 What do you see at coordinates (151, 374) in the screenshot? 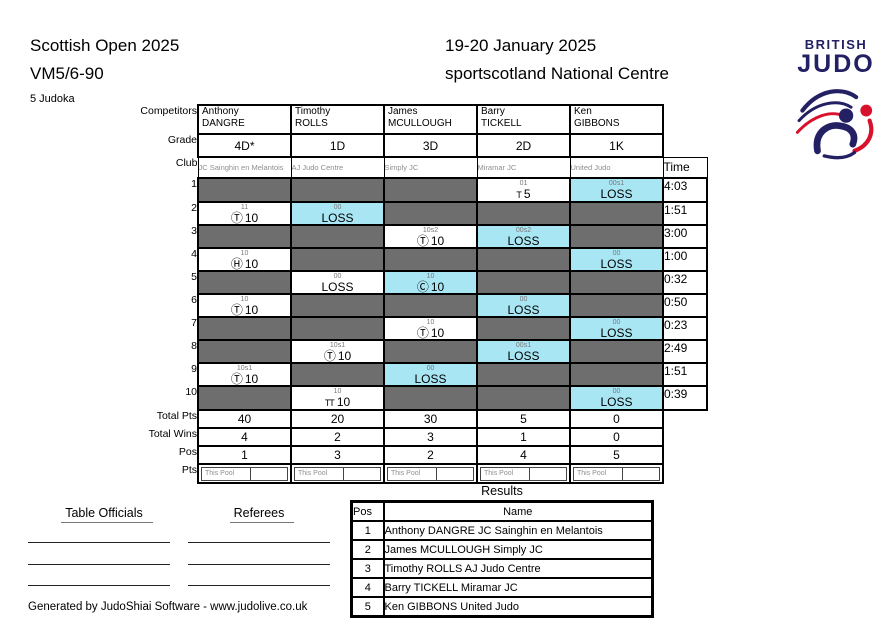
I see `match-number: 9` at bounding box center [151, 374].